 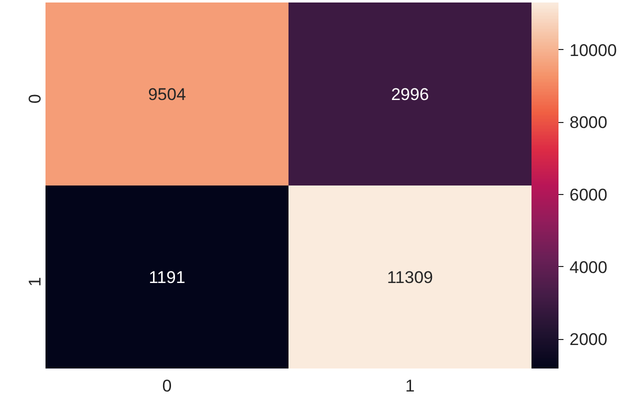 I want to click on data-label: 1191, so click(x=167, y=277).